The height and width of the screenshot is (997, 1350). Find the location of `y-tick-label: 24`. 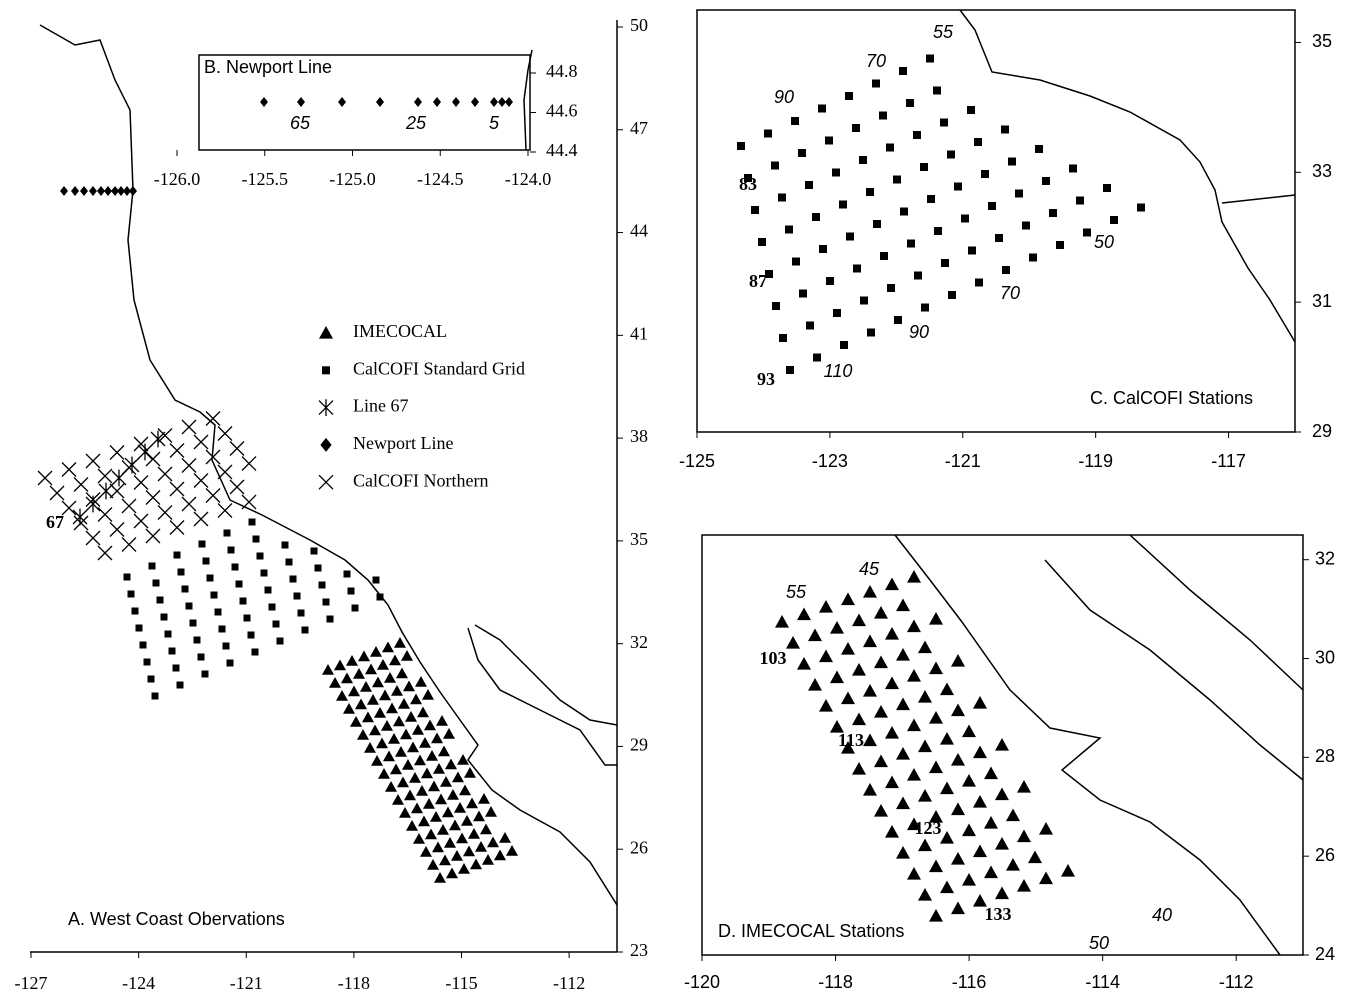

y-tick-label: 24 is located at coordinates (1325, 954).